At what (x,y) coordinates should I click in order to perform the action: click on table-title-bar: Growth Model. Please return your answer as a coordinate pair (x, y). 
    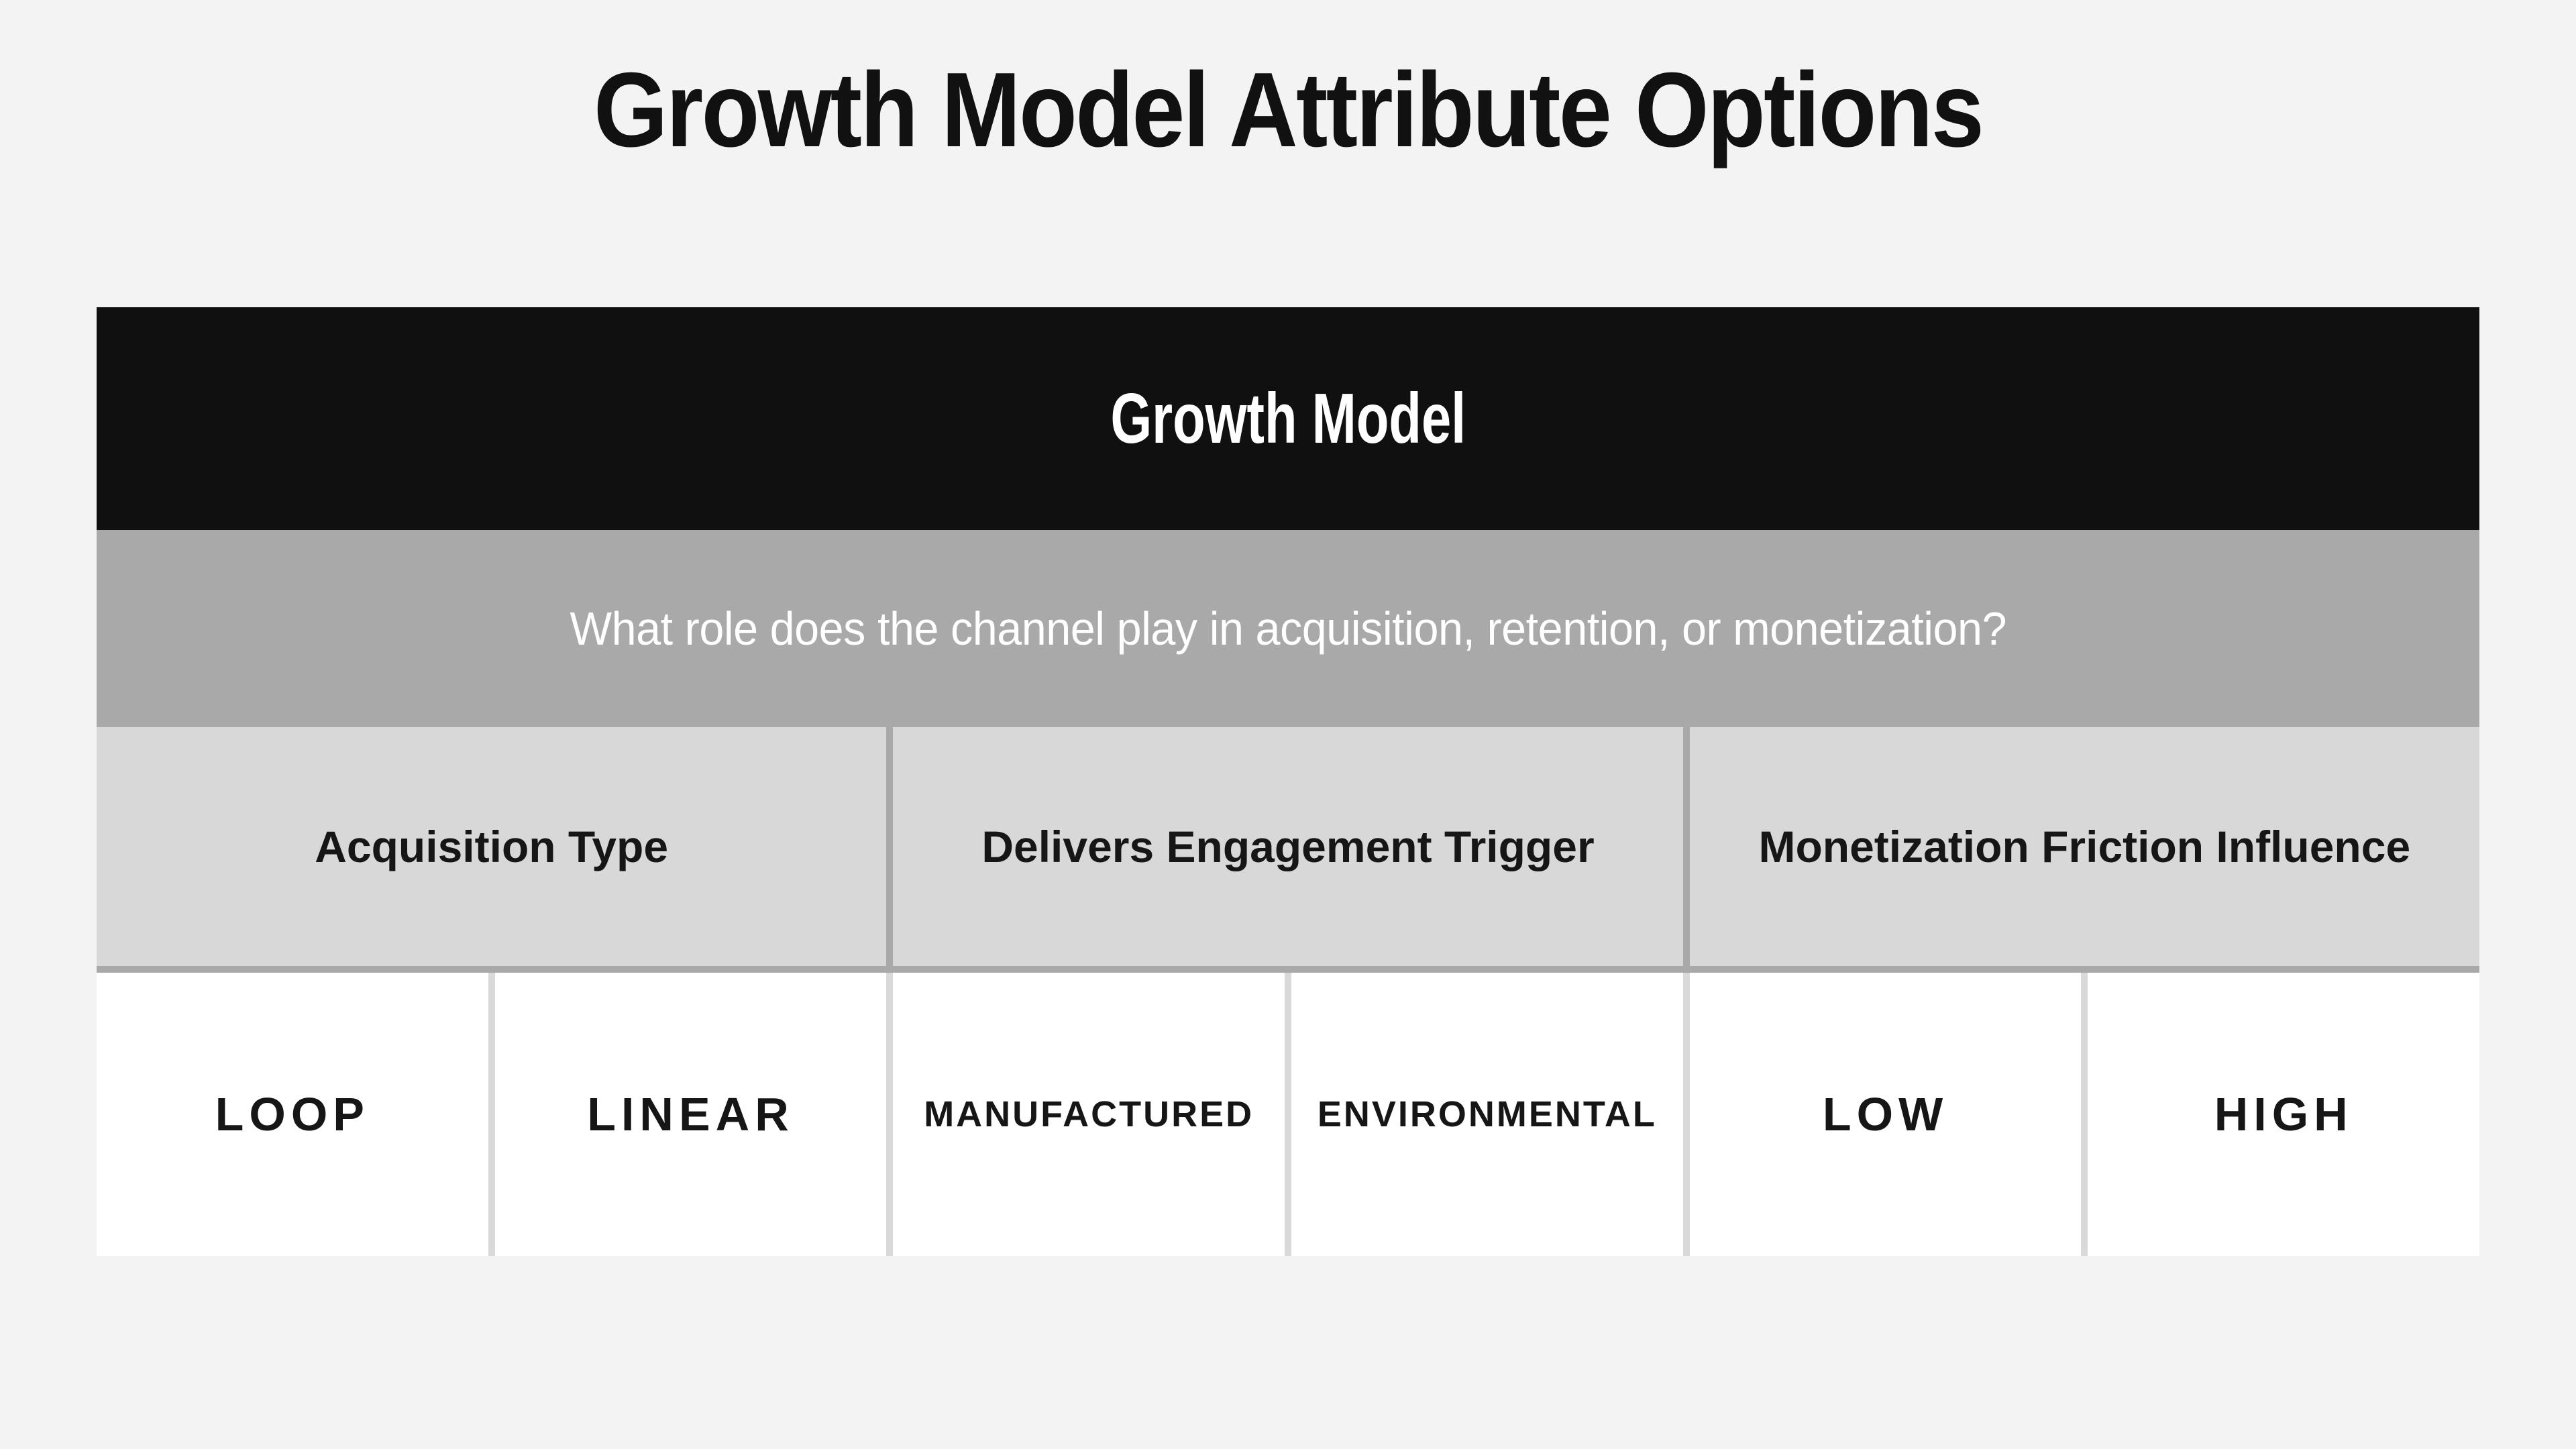
    Looking at the image, I should click on (1288, 418).